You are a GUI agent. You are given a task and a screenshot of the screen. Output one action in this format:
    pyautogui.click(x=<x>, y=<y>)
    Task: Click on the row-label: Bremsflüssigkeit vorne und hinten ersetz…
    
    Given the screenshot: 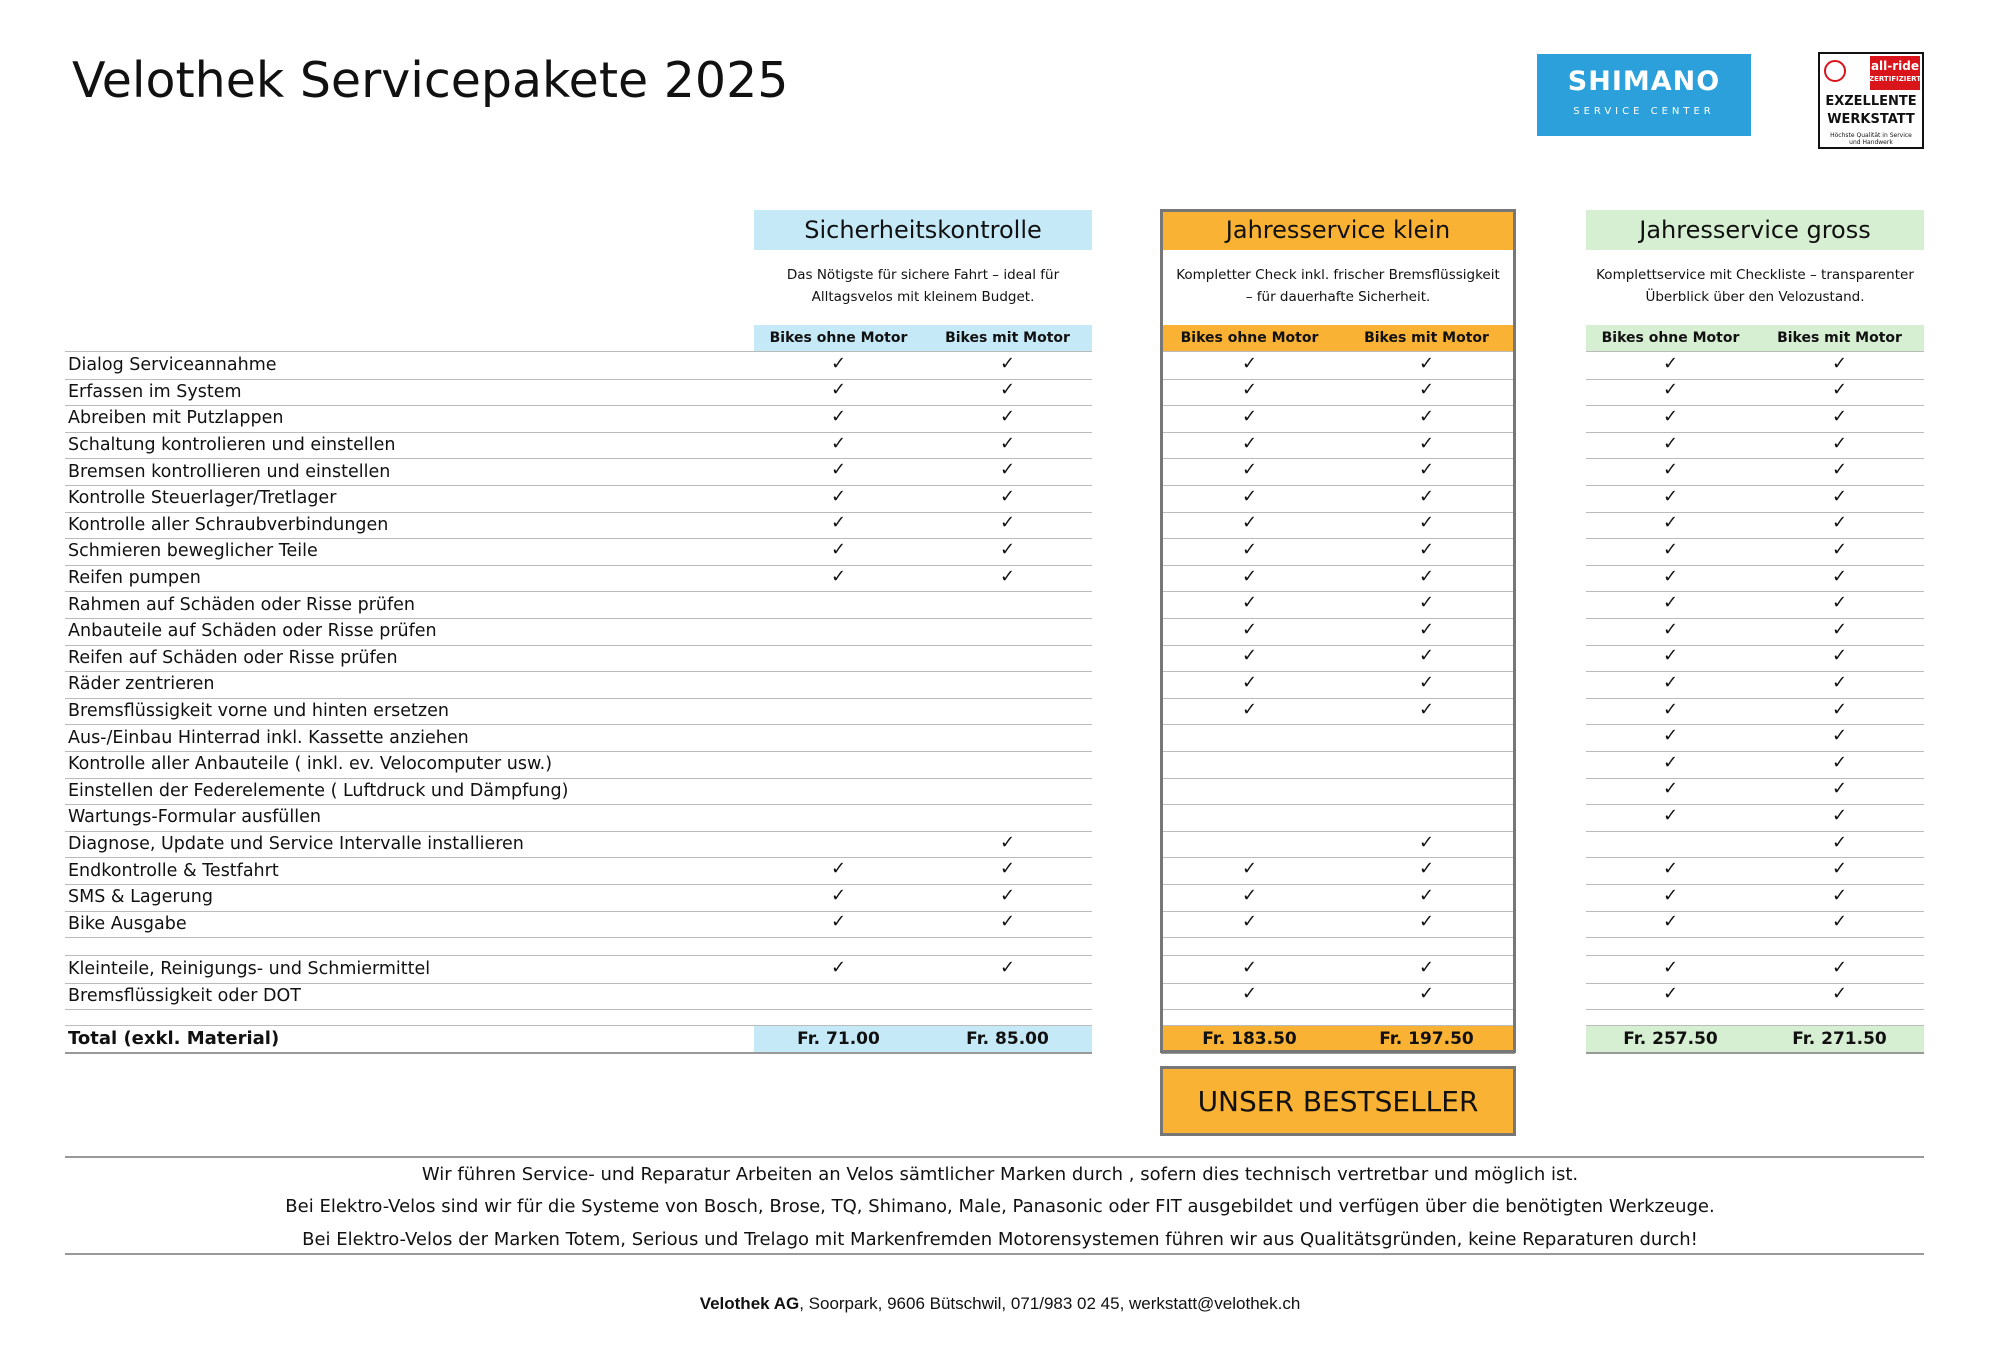 What is the action you would take?
    pyautogui.click(x=258, y=711)
    